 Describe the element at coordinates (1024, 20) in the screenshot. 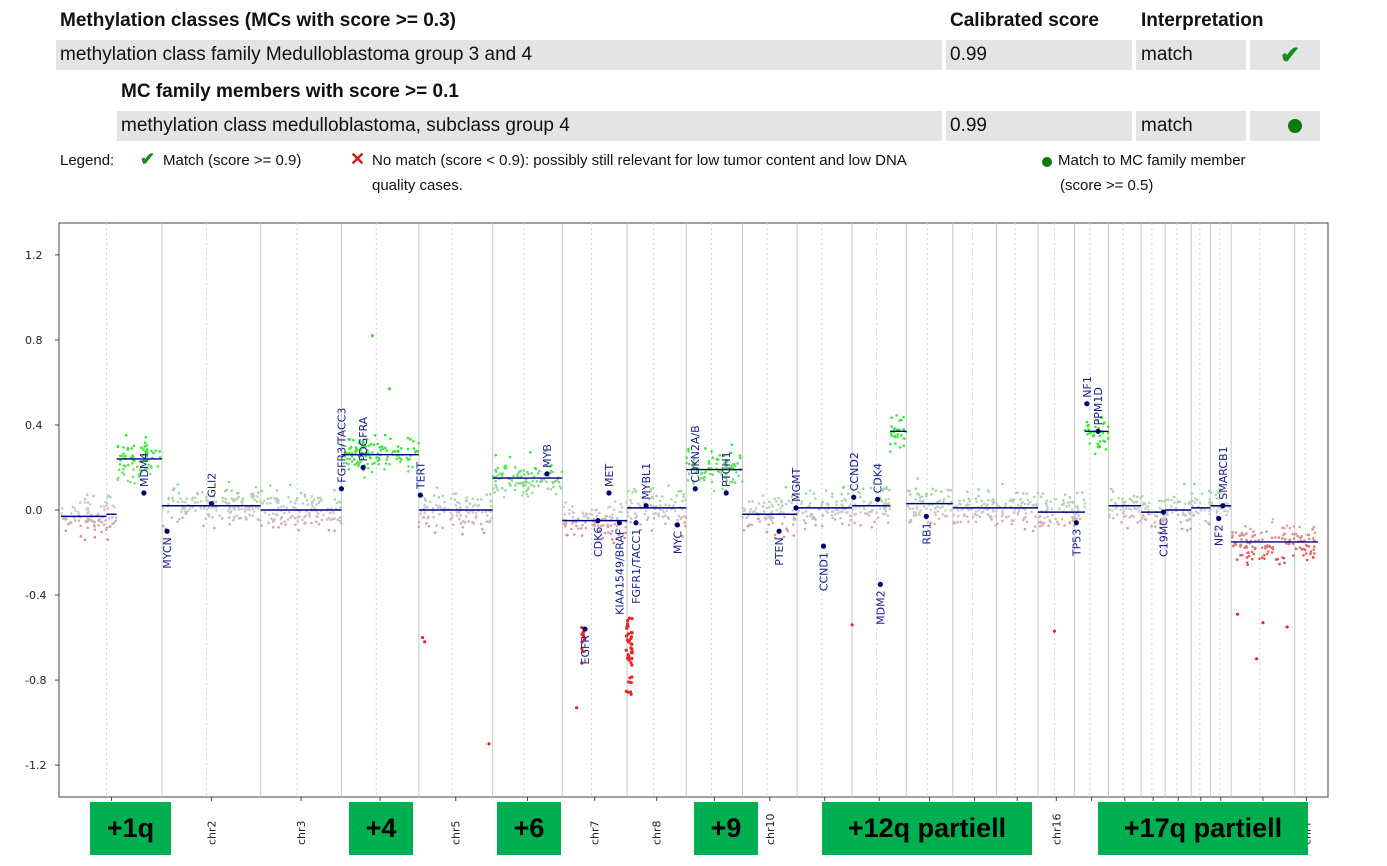

I see `header-score: Calibrated score` at that location.